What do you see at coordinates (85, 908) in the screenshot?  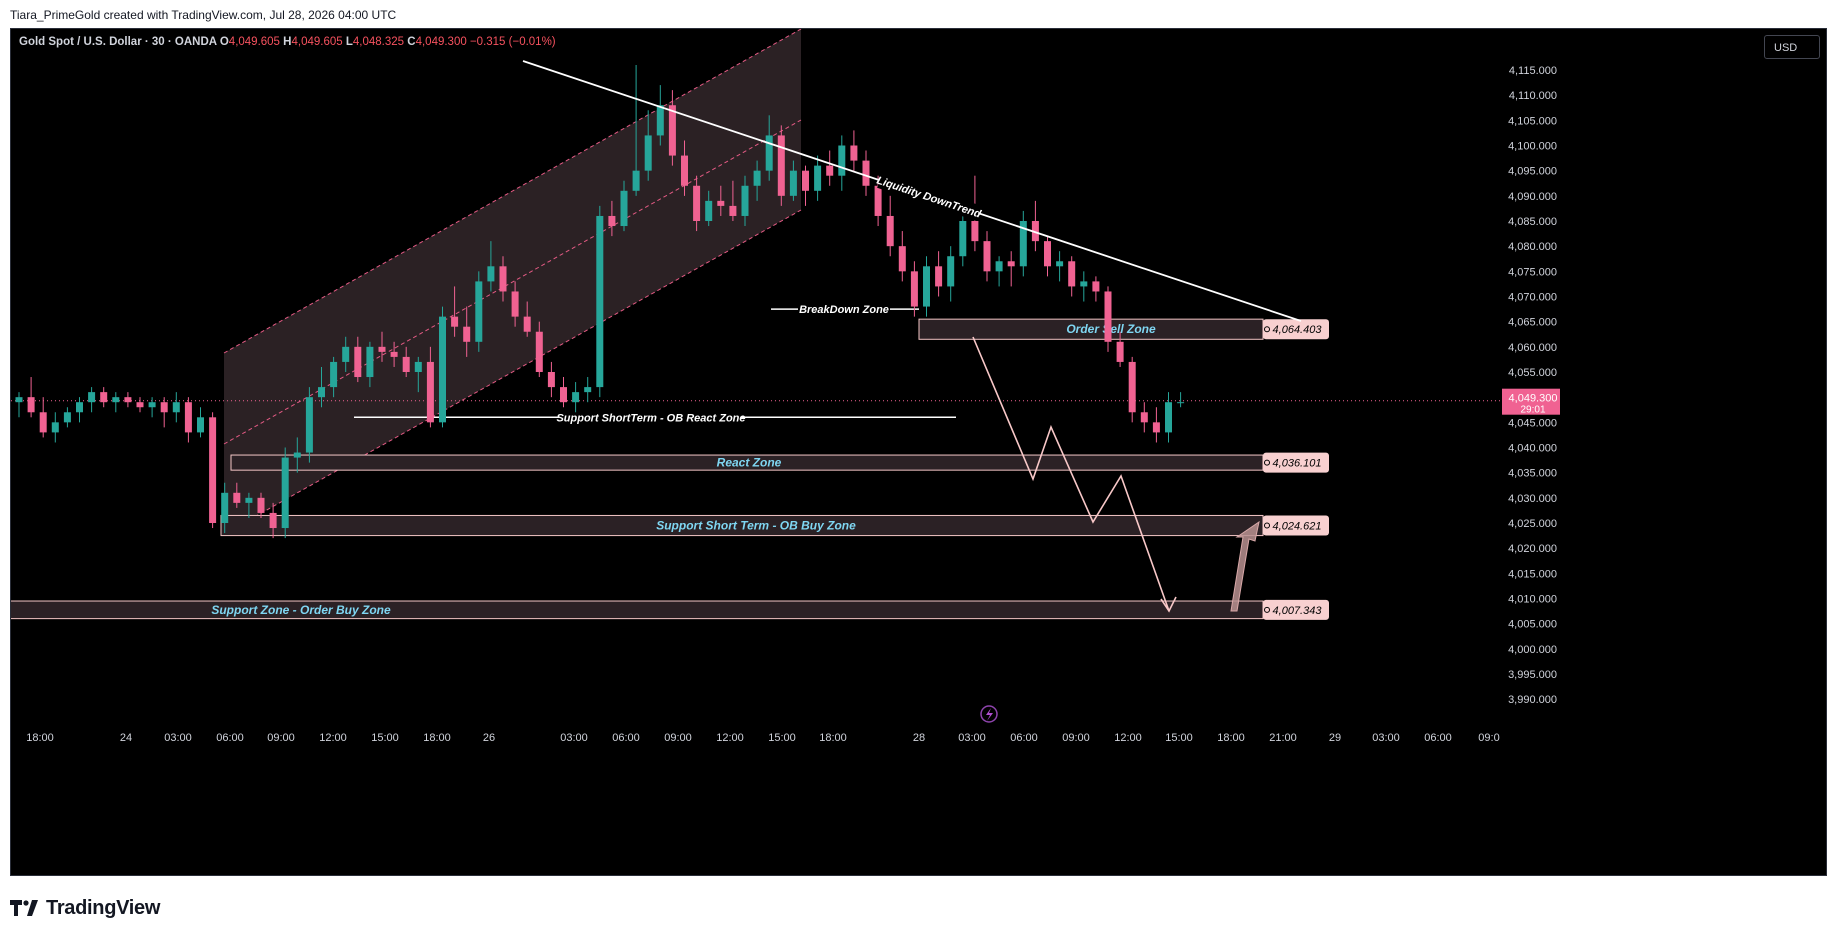 I see `tradingview-logo: TradingView` at bounding box center [85, 908].